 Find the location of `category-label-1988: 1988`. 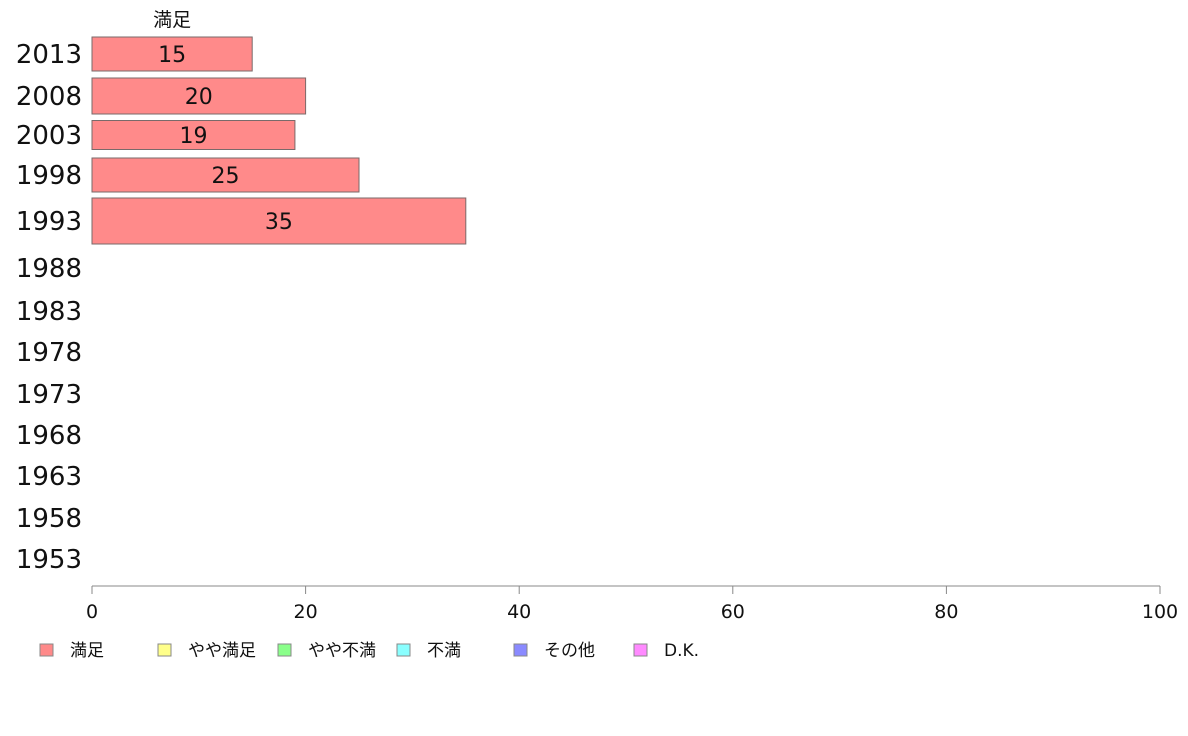

category-label-1988: 1988 is located at coordinates (49, 269).